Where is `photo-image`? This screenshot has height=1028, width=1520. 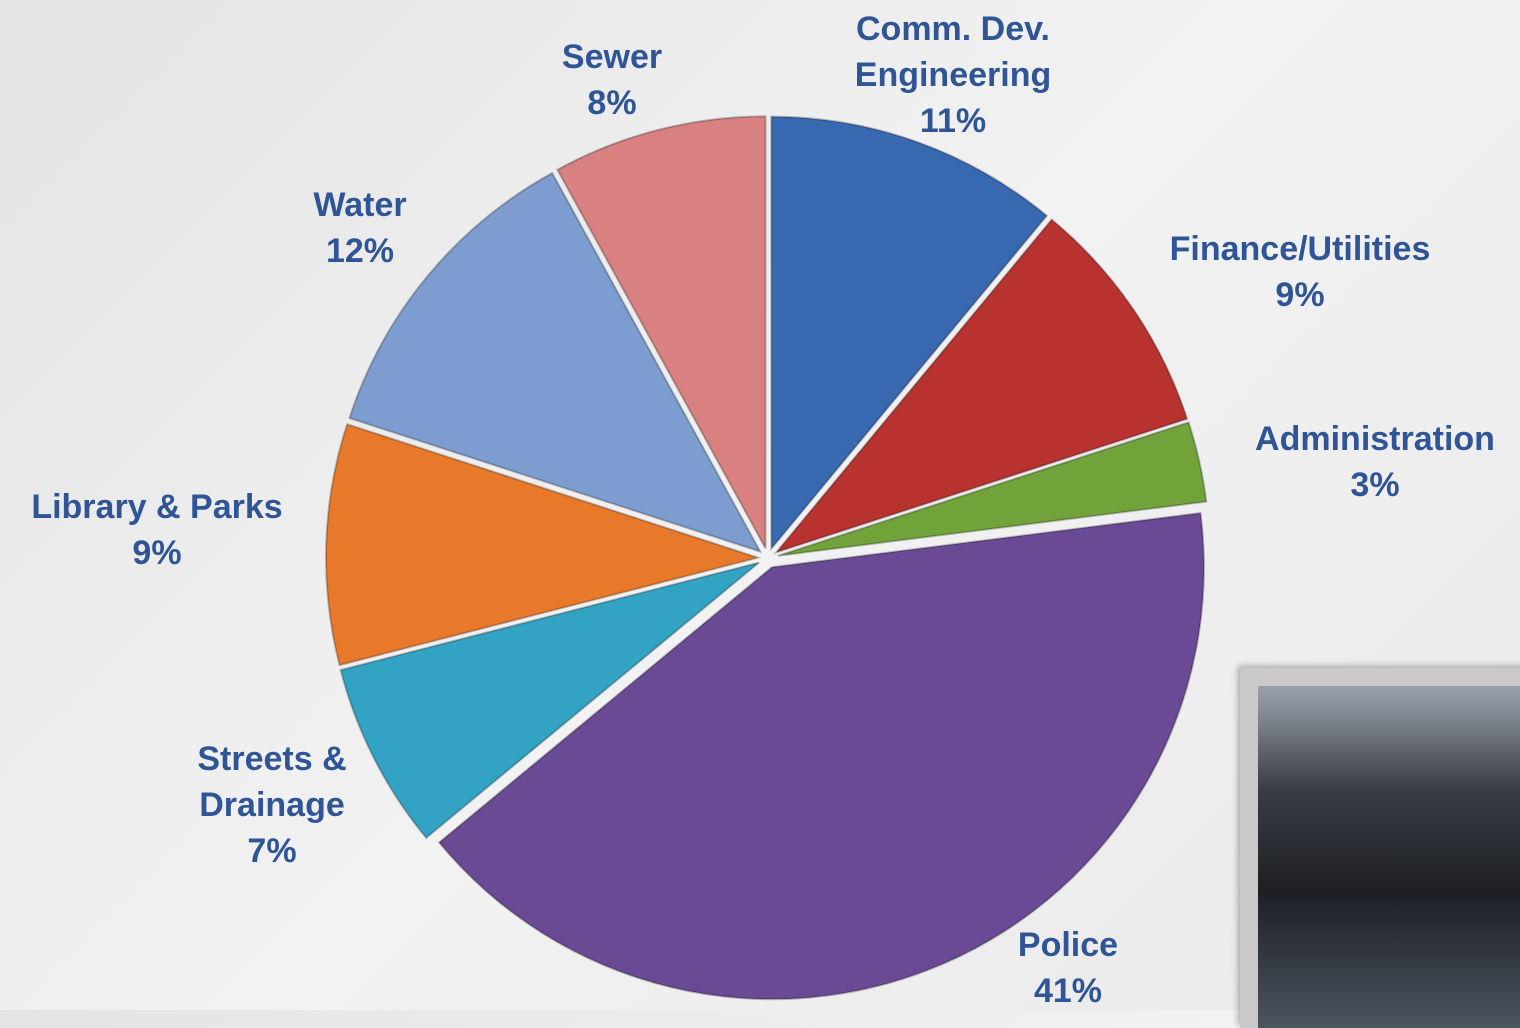 photo-image is located at coordinates (1389, 857).